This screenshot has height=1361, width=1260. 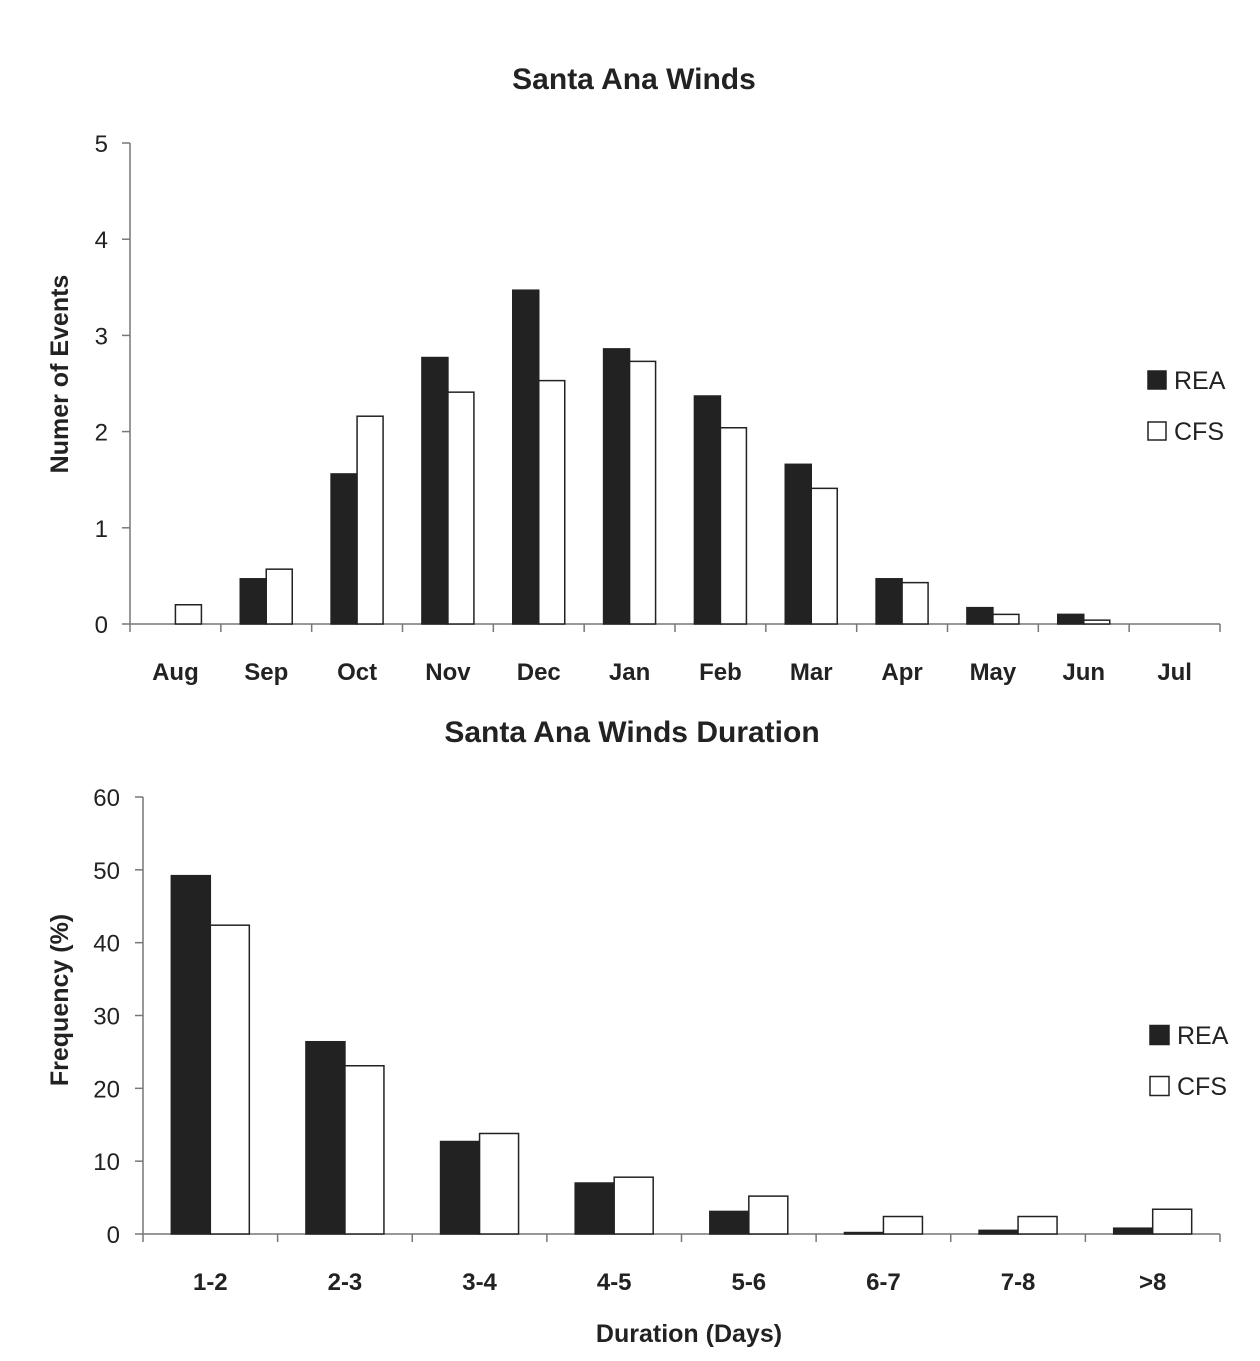 What do you see at coordinates (1159, 1086) in the screenshot?
I see `chart2-legend-swatch-cfs` at bounding box center [1159, 1086].